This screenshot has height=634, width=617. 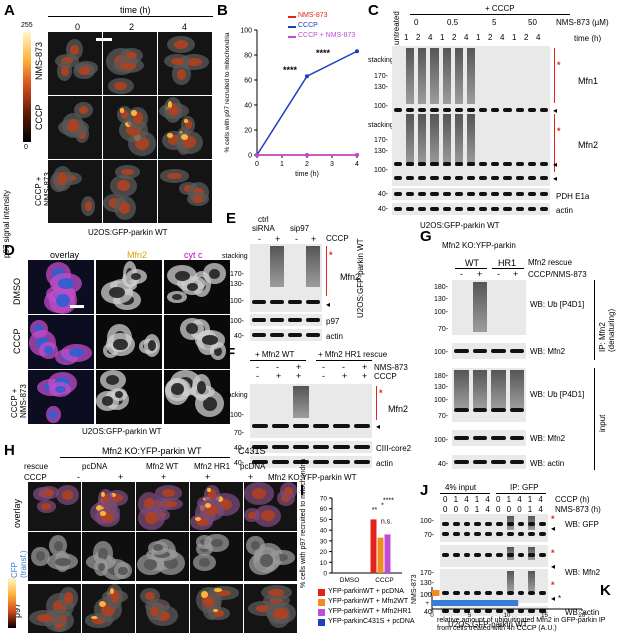 What do you see at coordinates (365, 376) in the screenshot?
I see `f-cccp-sign-5: +` at bounding box center [365, 376].